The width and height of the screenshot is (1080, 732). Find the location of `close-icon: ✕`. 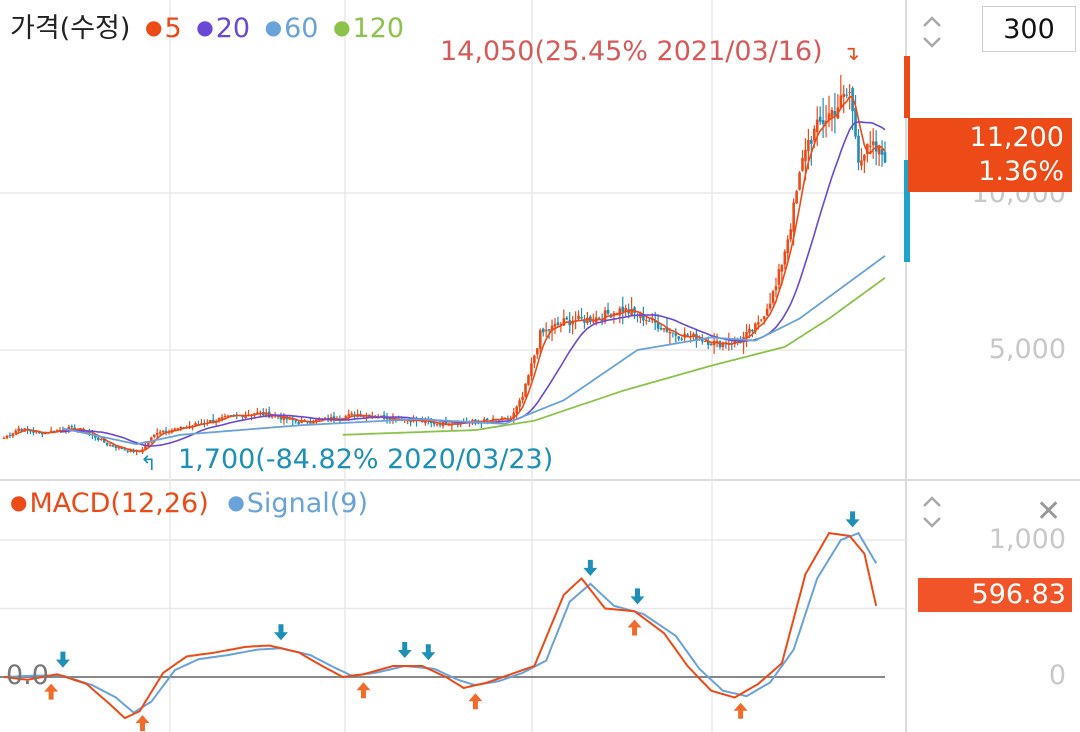

close-icon: ✕ is located at coordinates (1049, 511).